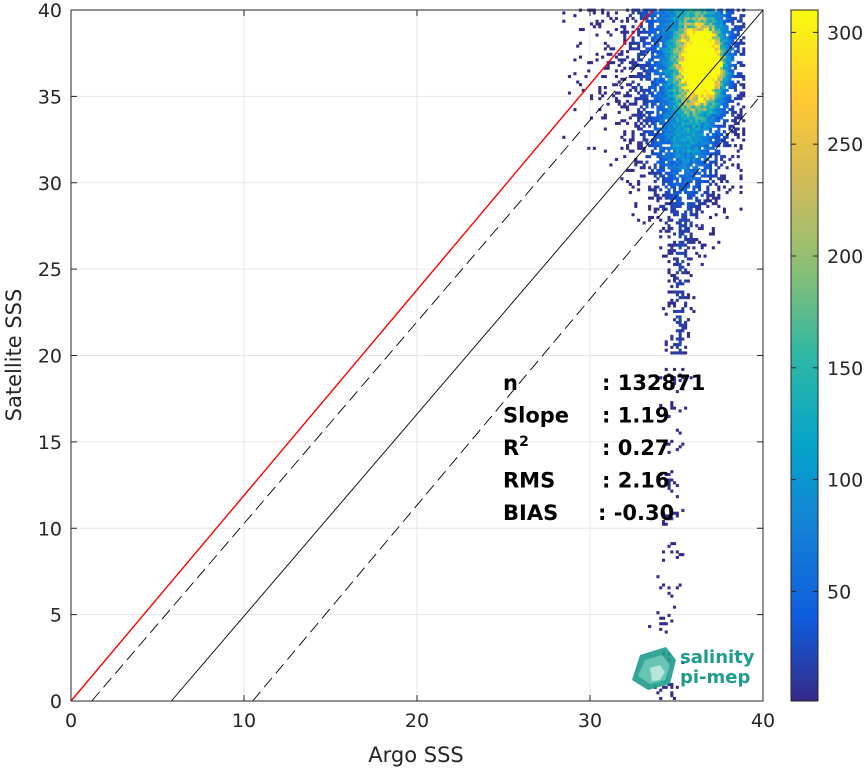 This screenshot has width=865, height=768. What do you see at coordinates (839, 592) in the screenshot?
I see `colorbar-tick-label: 50` at bounding box center [839, 592].